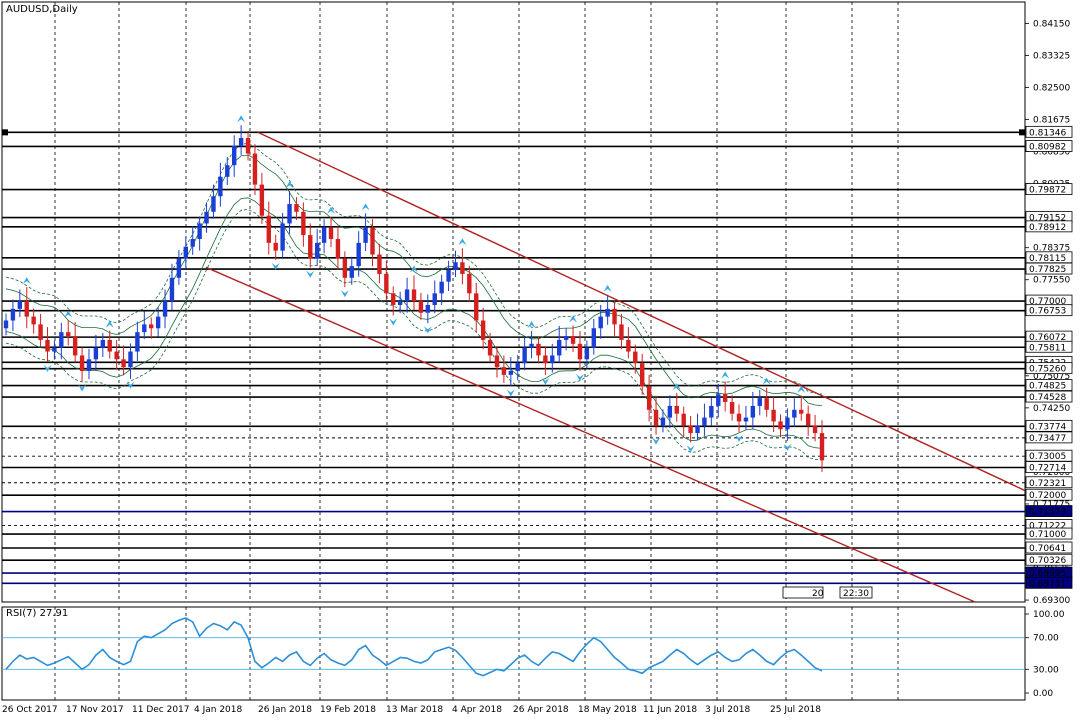 This screenshot has width=1080, height=720. I want to click on level-box-label: 0.73774, so click(1047, 427).